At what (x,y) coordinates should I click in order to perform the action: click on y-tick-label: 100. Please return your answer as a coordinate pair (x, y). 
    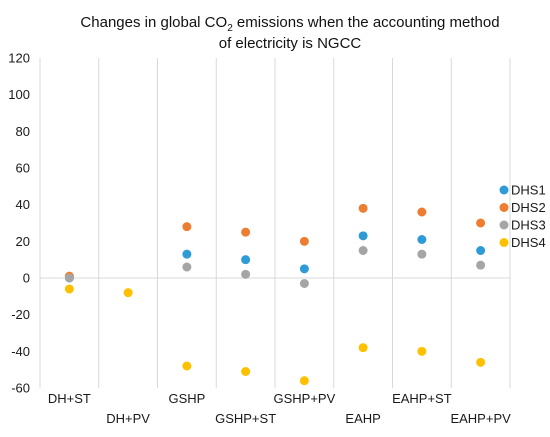
    Looking at the image, I should click on (19, 94).